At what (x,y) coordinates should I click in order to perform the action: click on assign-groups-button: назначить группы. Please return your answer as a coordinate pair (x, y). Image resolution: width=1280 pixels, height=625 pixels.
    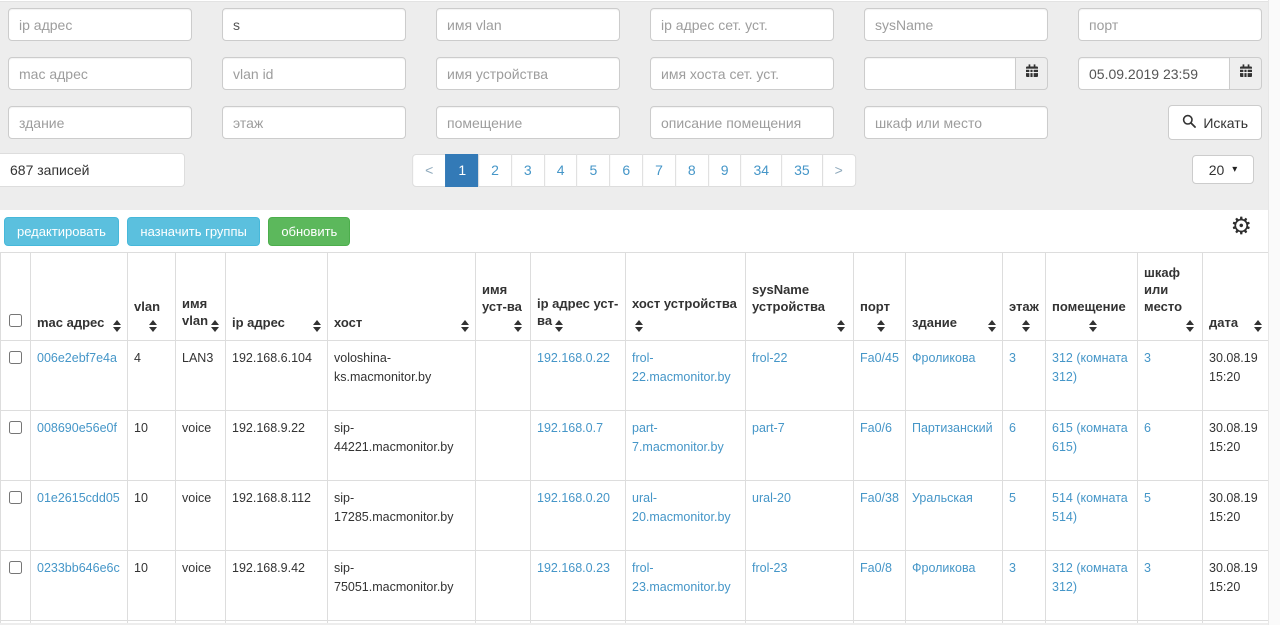
    Looking at the image, I should click on (193, 231).